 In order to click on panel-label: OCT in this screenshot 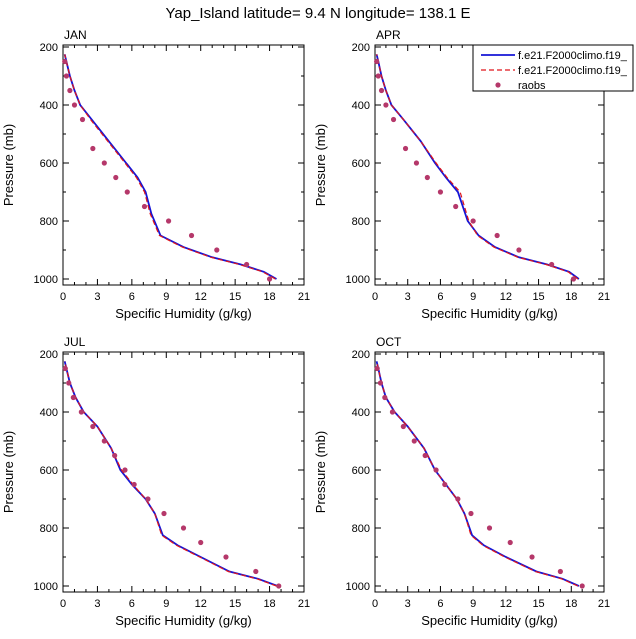, I will do `click(389, 342)`.